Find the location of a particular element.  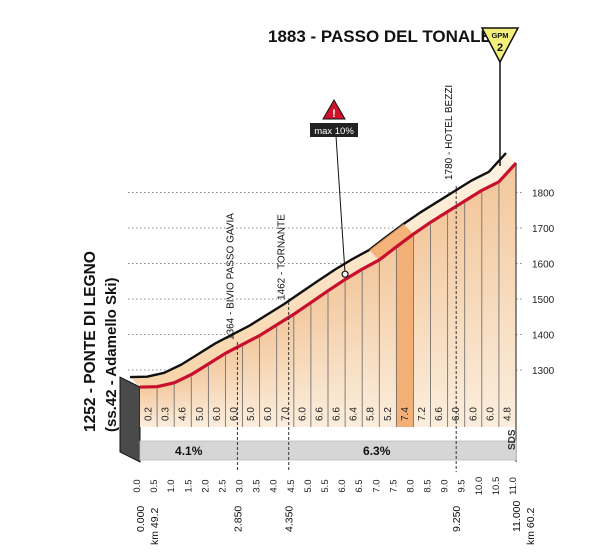

segment-gradient-label: 7.0 is located at coordinates (285, 414).